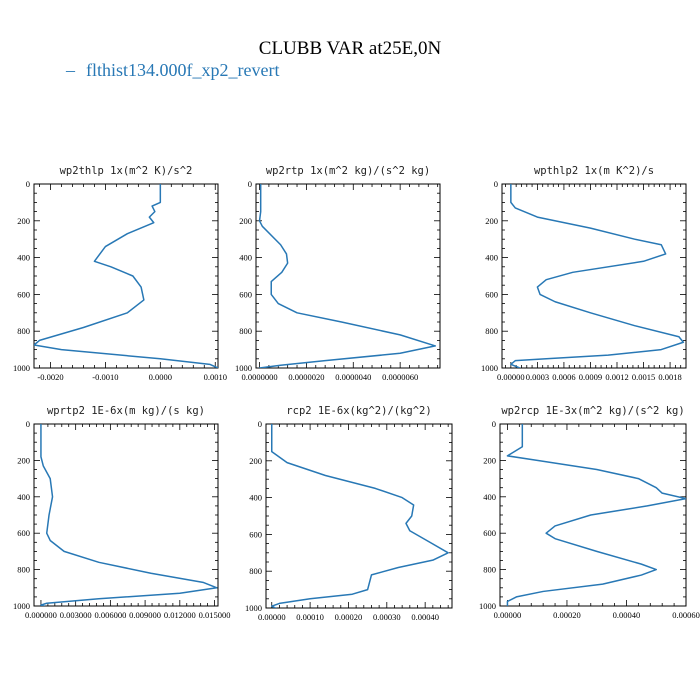 The width and height of the screenshot is (700, 700). Describe the element at coordinates (180, 615) in the screenshot. I see `x-tick-label: 0.012000` at that location.